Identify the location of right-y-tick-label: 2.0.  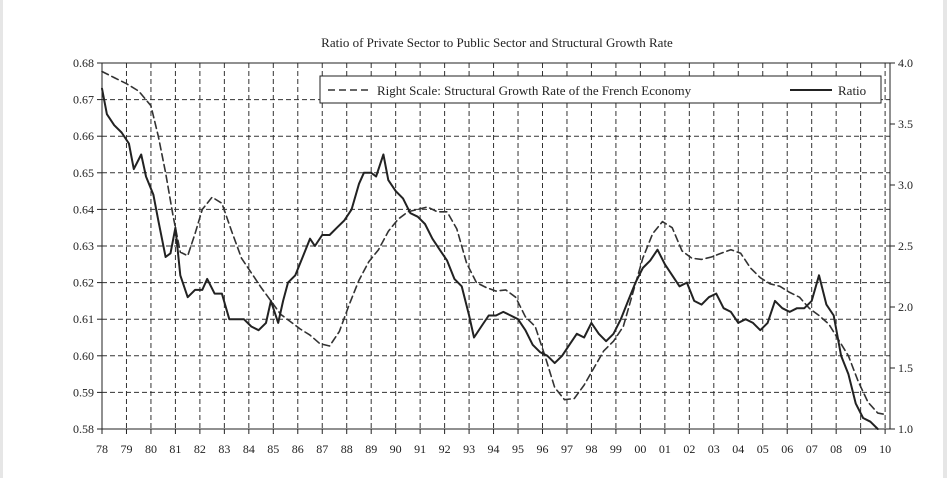
(905, 307).